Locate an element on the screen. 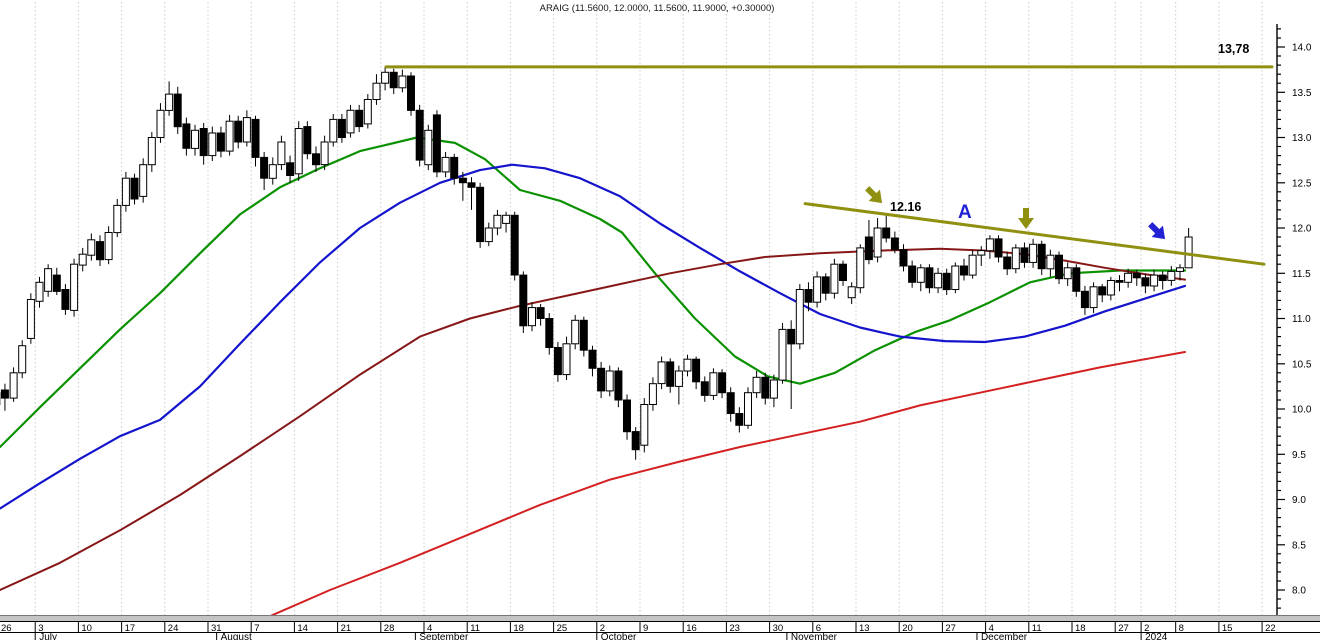 This screenshot has height=640, width=1320. downtrend-line is located at coordinates (1034, 234).